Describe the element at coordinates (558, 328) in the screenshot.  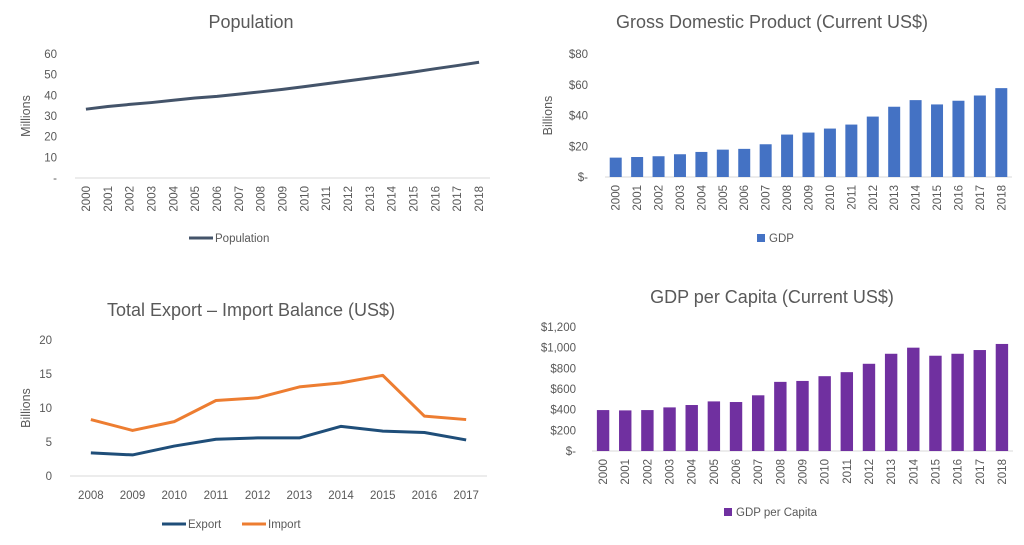
I see `y-tick-label: $1,200` at that location.